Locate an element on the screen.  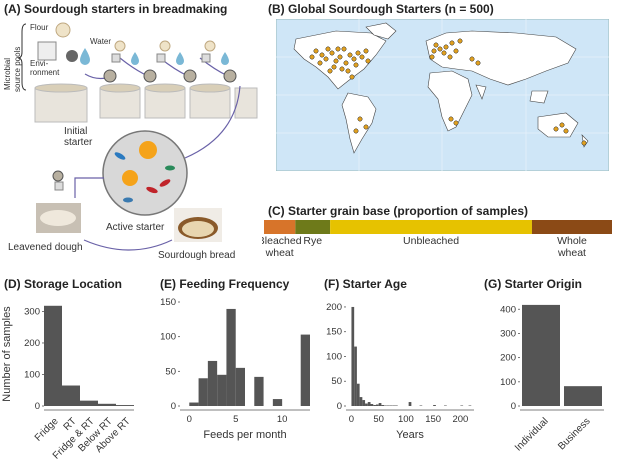
environment-label-2: ronment is located at coordinates (45, 72).